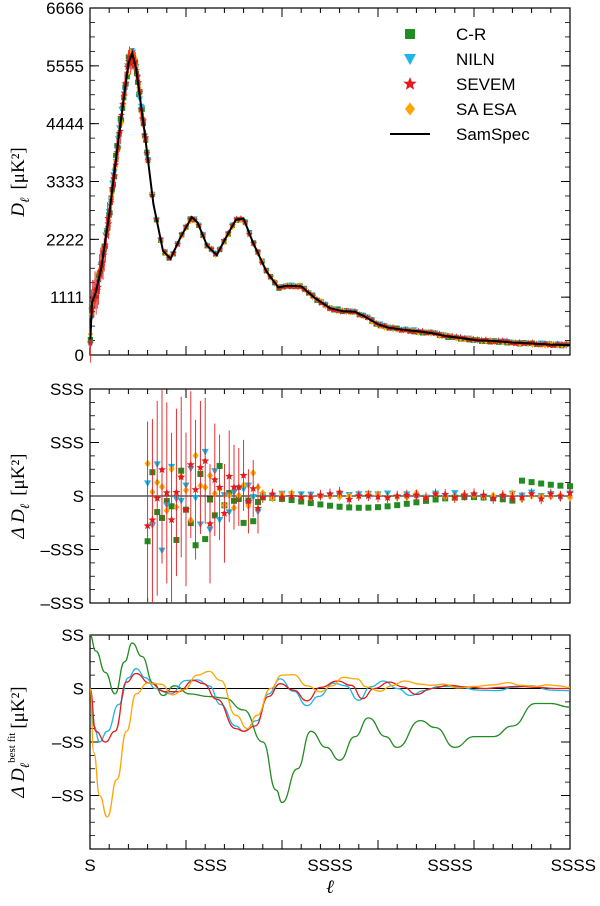 Image resolution: width=600 pixels, height=906 pixels. I want to click on y-tick-label: 0, so click(79, 355).